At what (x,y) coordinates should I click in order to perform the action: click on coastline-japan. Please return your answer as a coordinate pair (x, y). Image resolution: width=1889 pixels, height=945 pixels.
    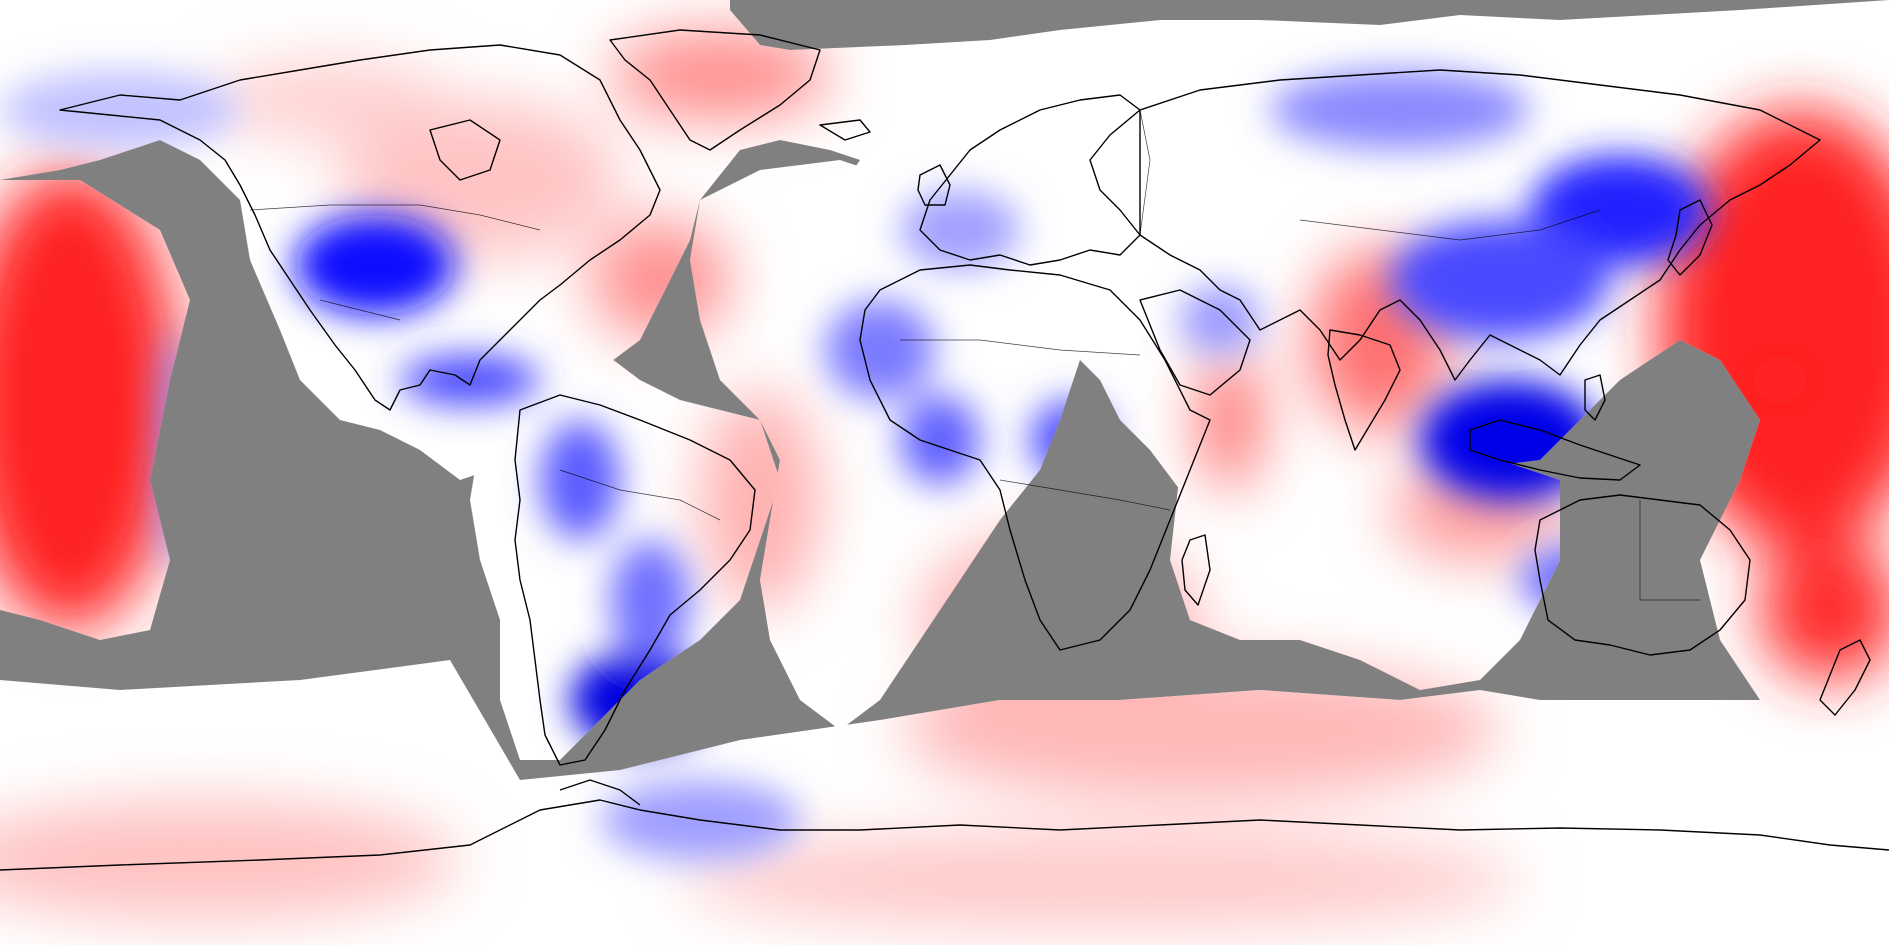
    Looking at the image, I should click on (1690, 237).